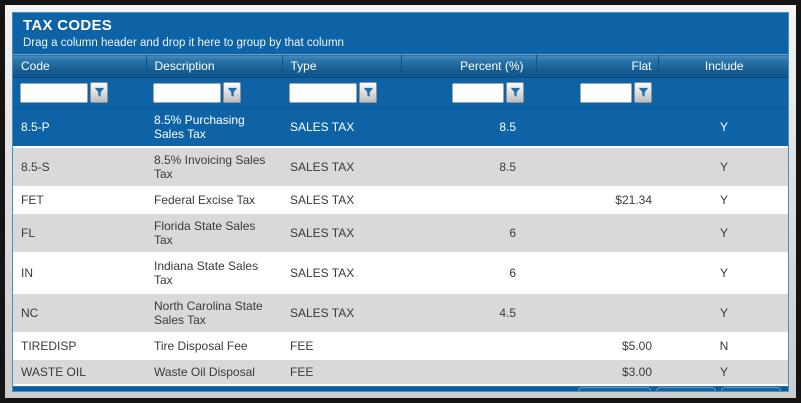 The width and height of the screenshot is (801, 403). I want to click on filter-button-flat, so click(643, 92).